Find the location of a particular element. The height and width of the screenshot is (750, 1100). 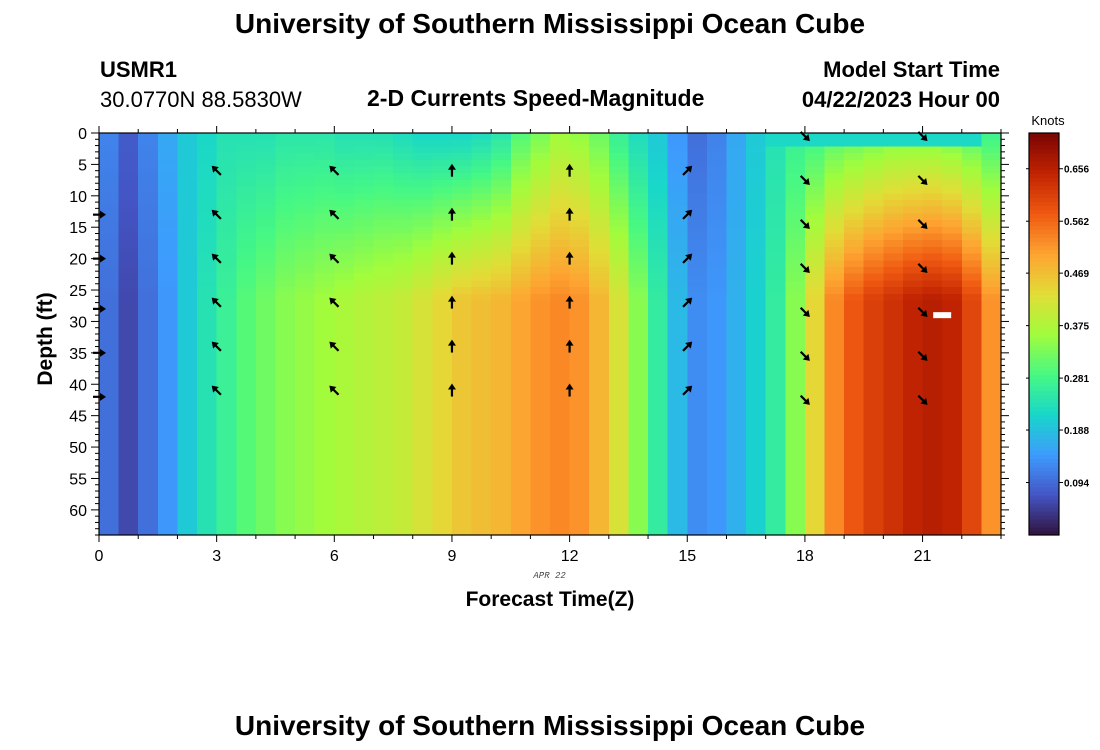

current-arrow is located at coordinates (922, 268).